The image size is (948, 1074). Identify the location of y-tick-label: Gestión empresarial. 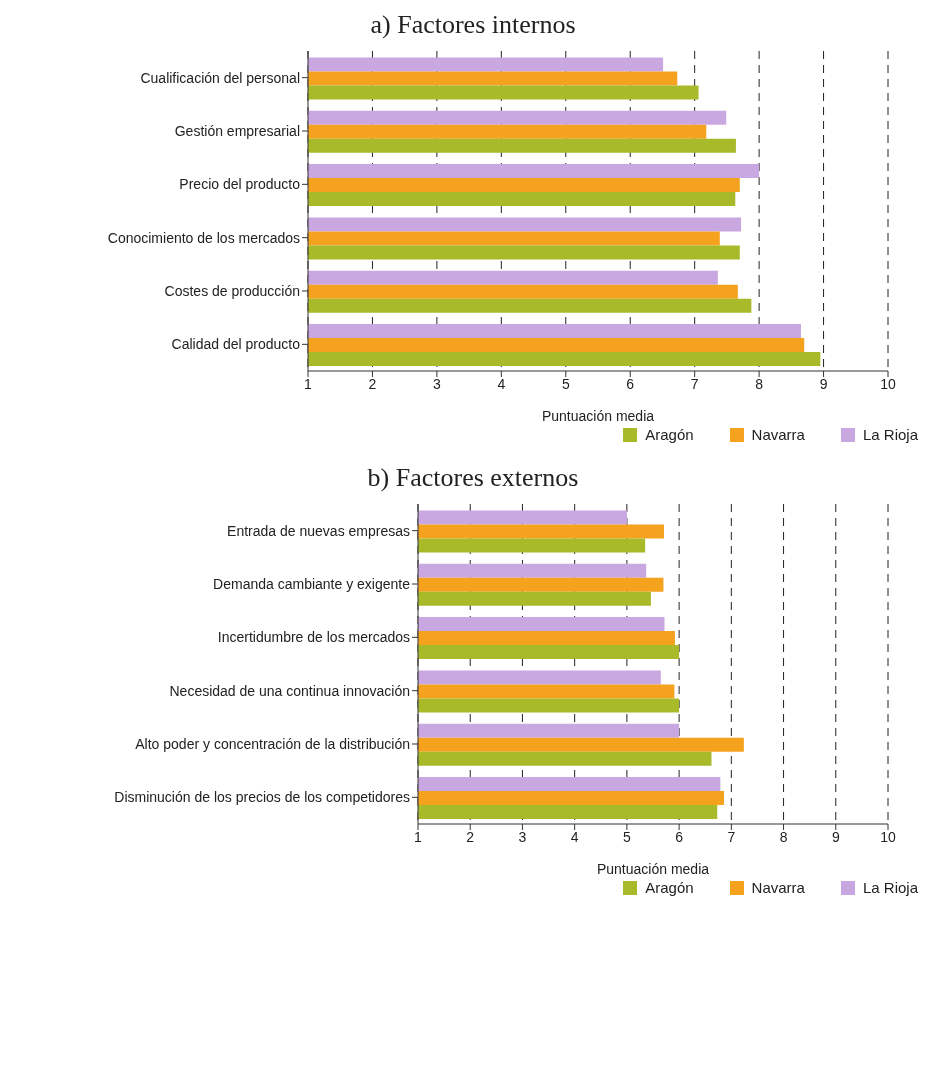
(237, 130).